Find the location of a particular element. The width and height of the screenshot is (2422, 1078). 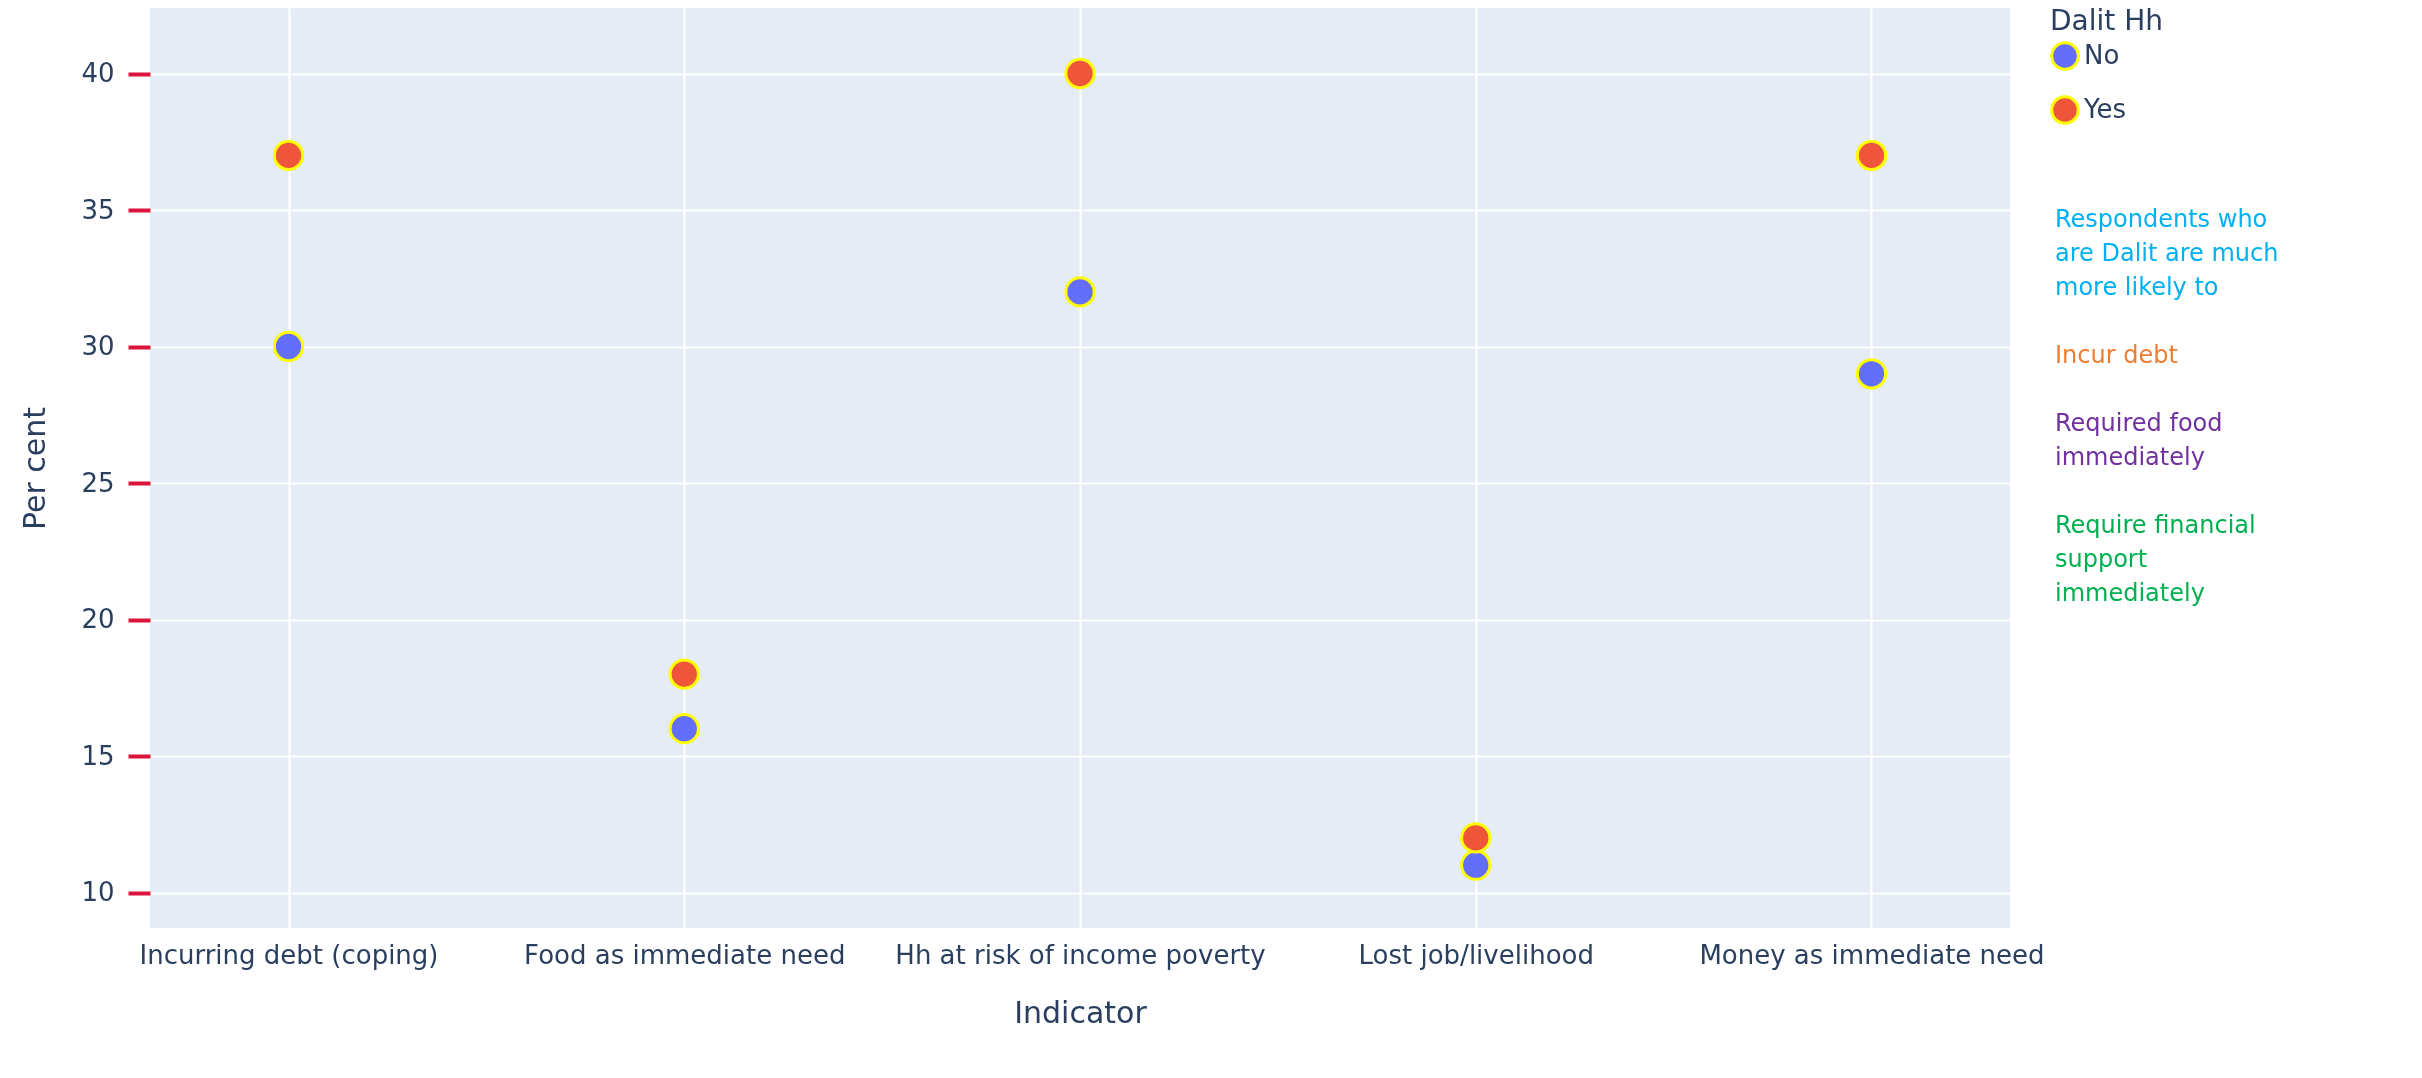

text: Incur debt is located at coordinates (2116, 355).